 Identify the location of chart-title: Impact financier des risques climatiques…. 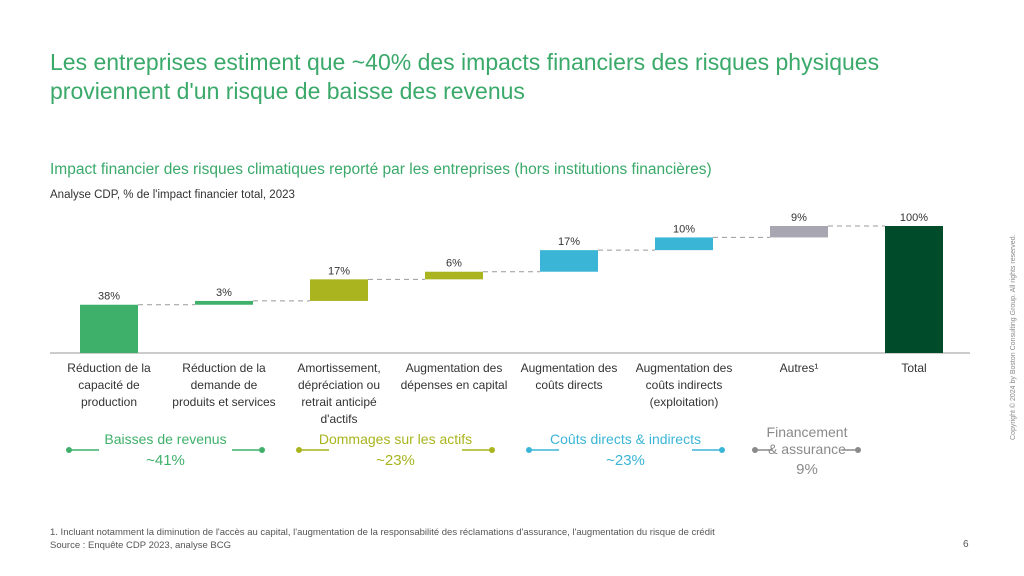
(381, 169).